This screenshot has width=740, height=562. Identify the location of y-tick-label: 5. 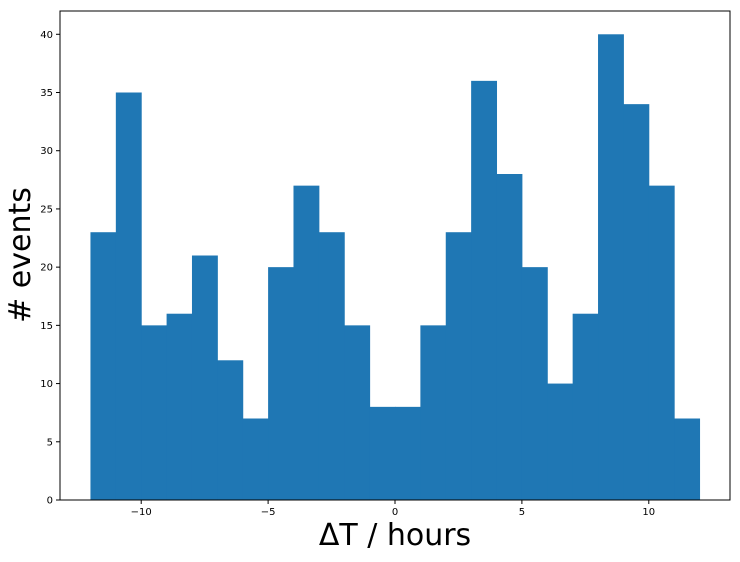
(50, 442).